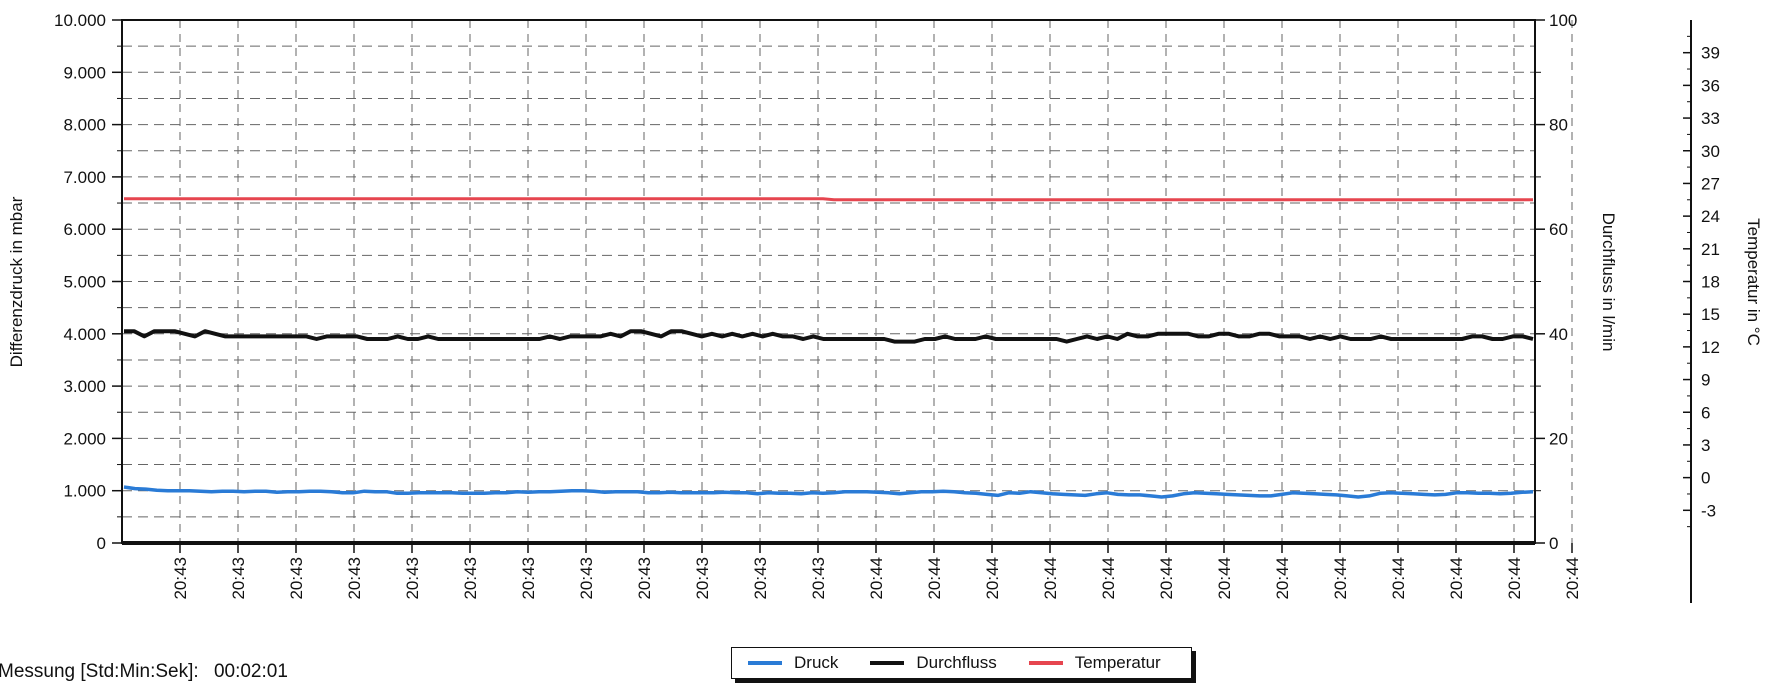 The image size is (1768, 683). Describe the element at coordinates (793, 663) in the screenshot. I see `legend-item-druck: Druck` at that location.